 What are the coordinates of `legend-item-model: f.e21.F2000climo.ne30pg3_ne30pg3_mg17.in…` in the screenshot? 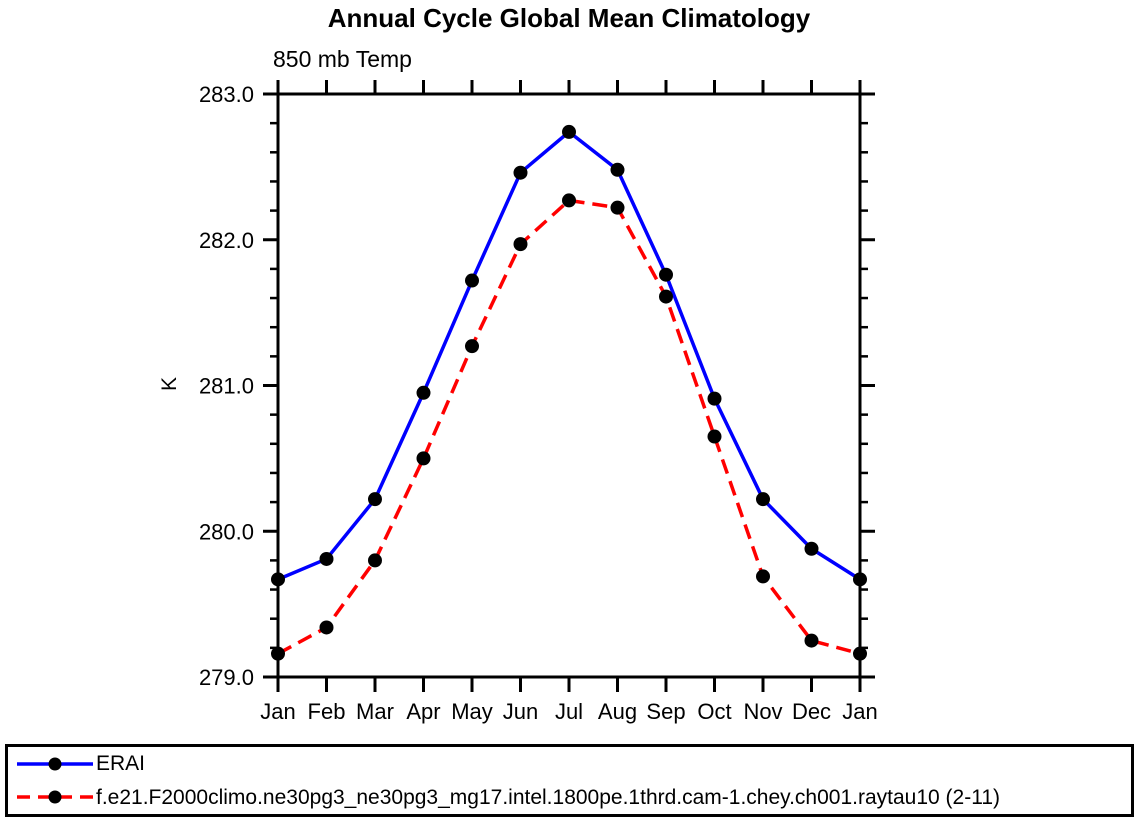 It's located at (572, 797).